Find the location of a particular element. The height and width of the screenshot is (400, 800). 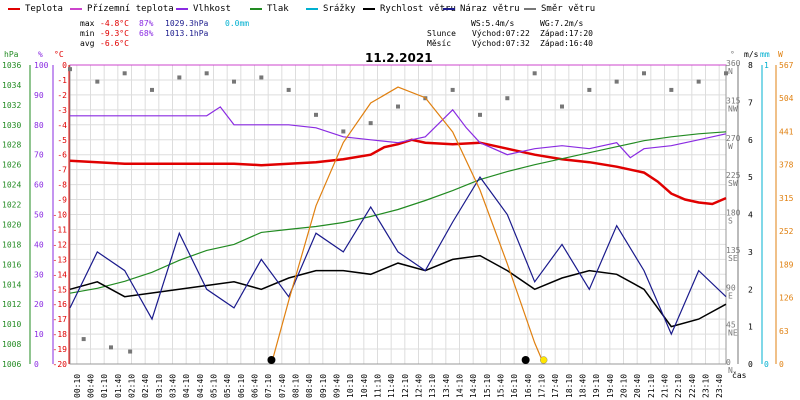

hpa-tick-label: 1012 is located at coordinates (11, 304).